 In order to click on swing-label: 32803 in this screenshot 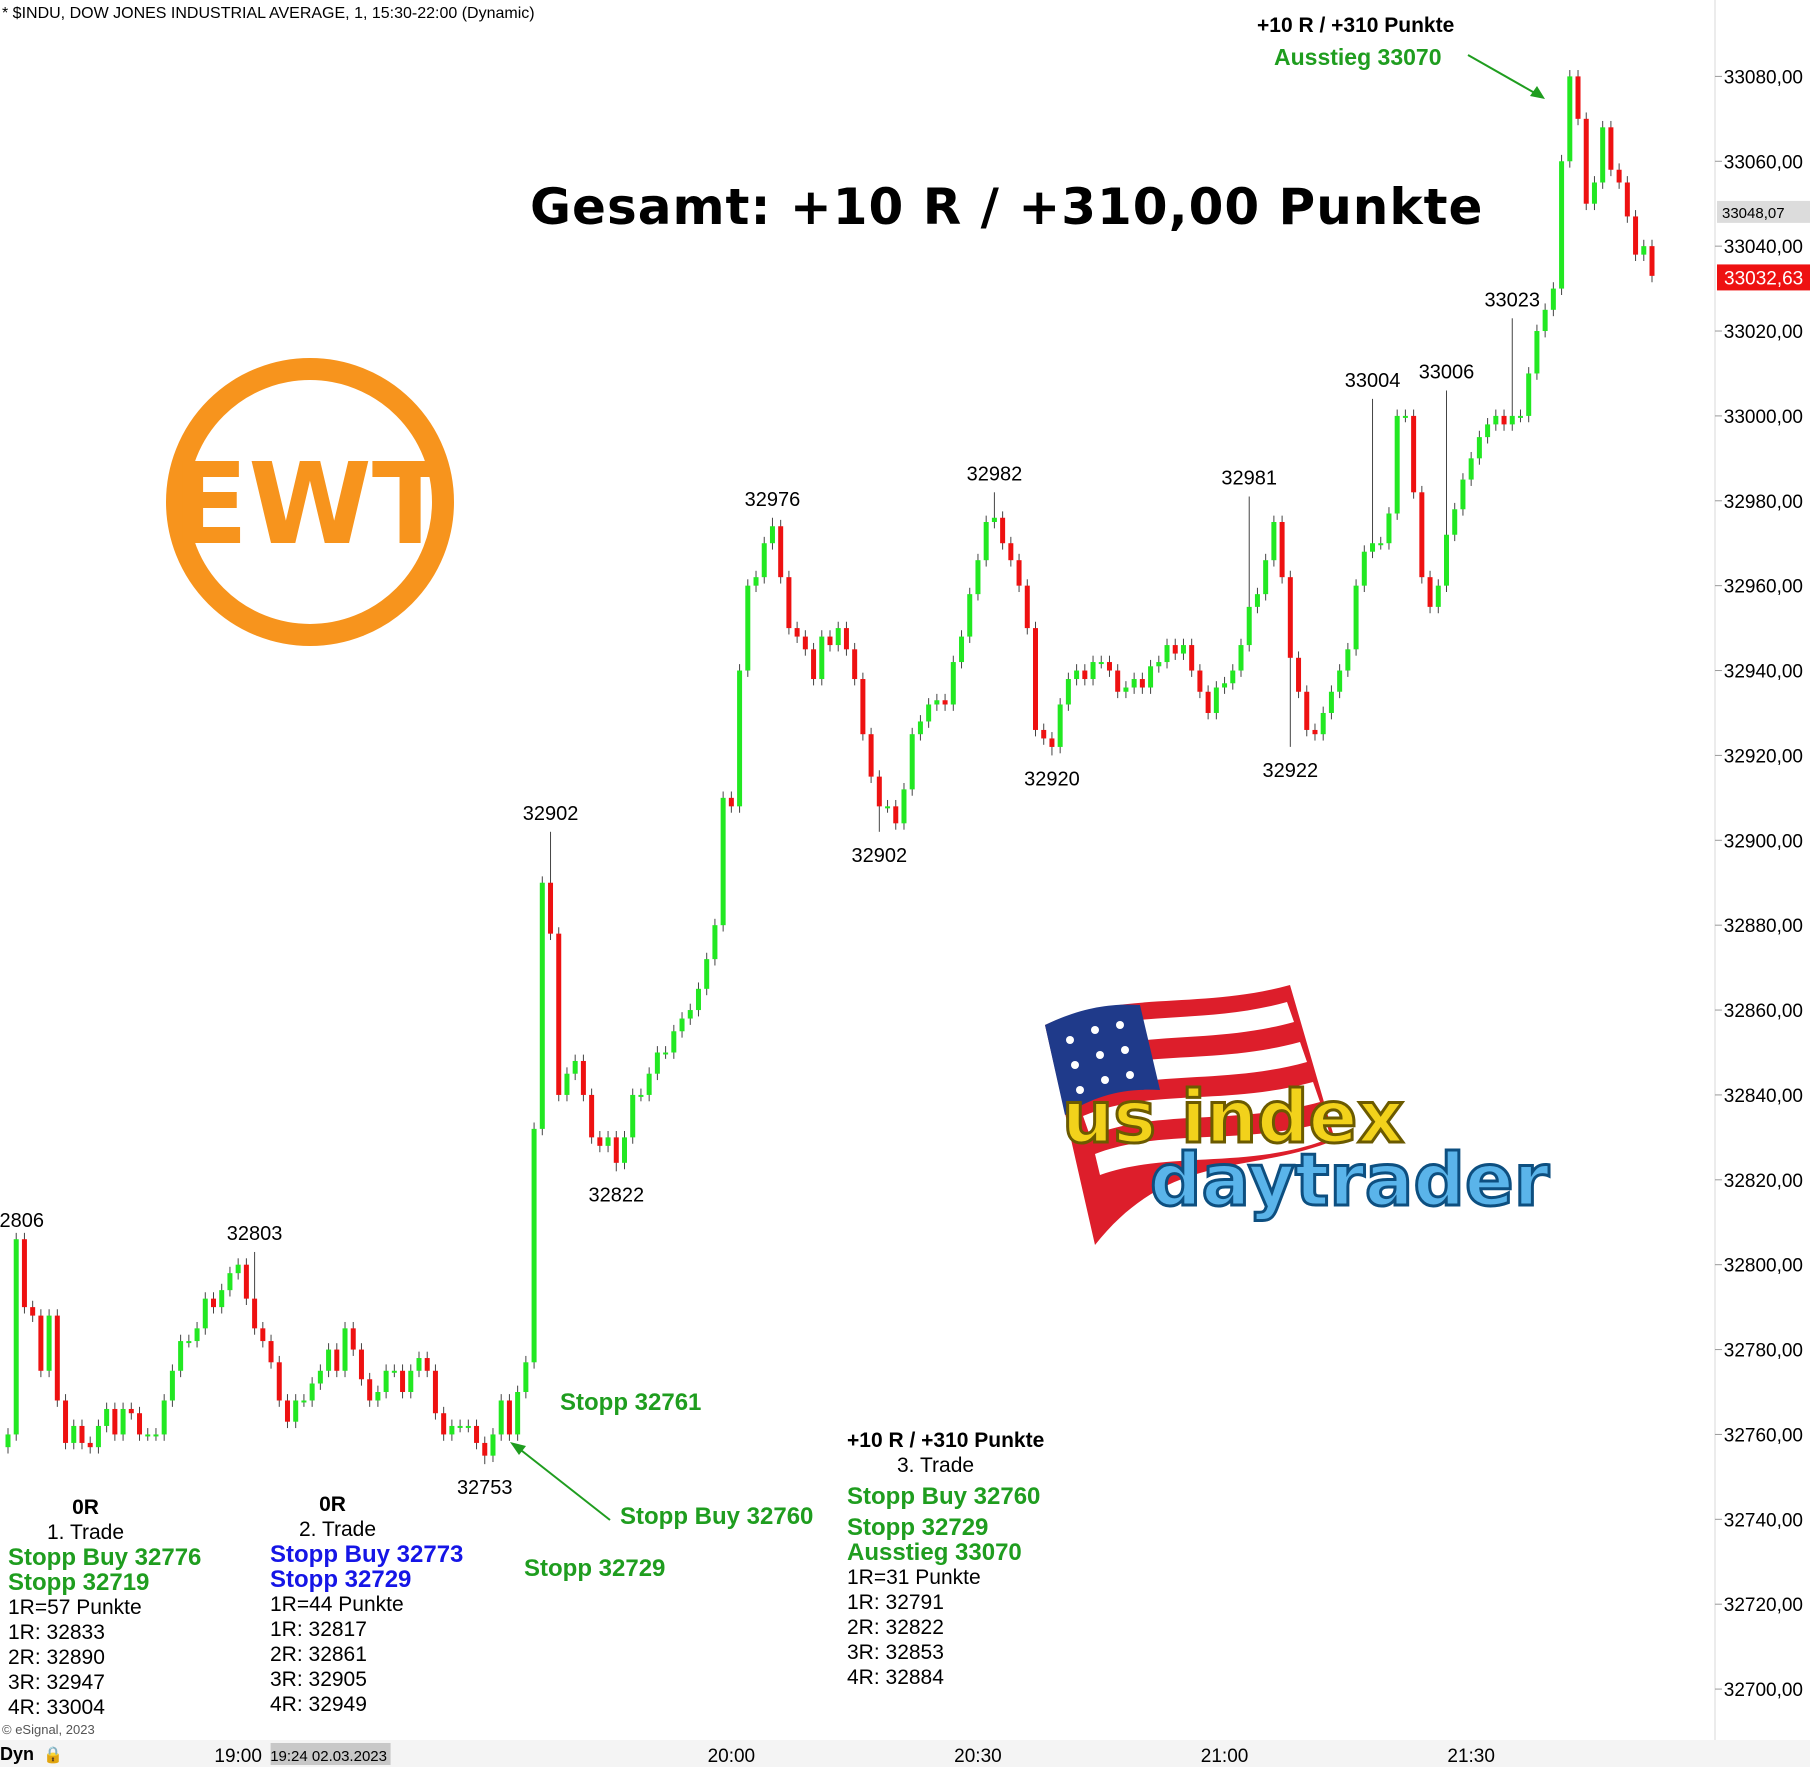, I will do `click(255, 1234)`.